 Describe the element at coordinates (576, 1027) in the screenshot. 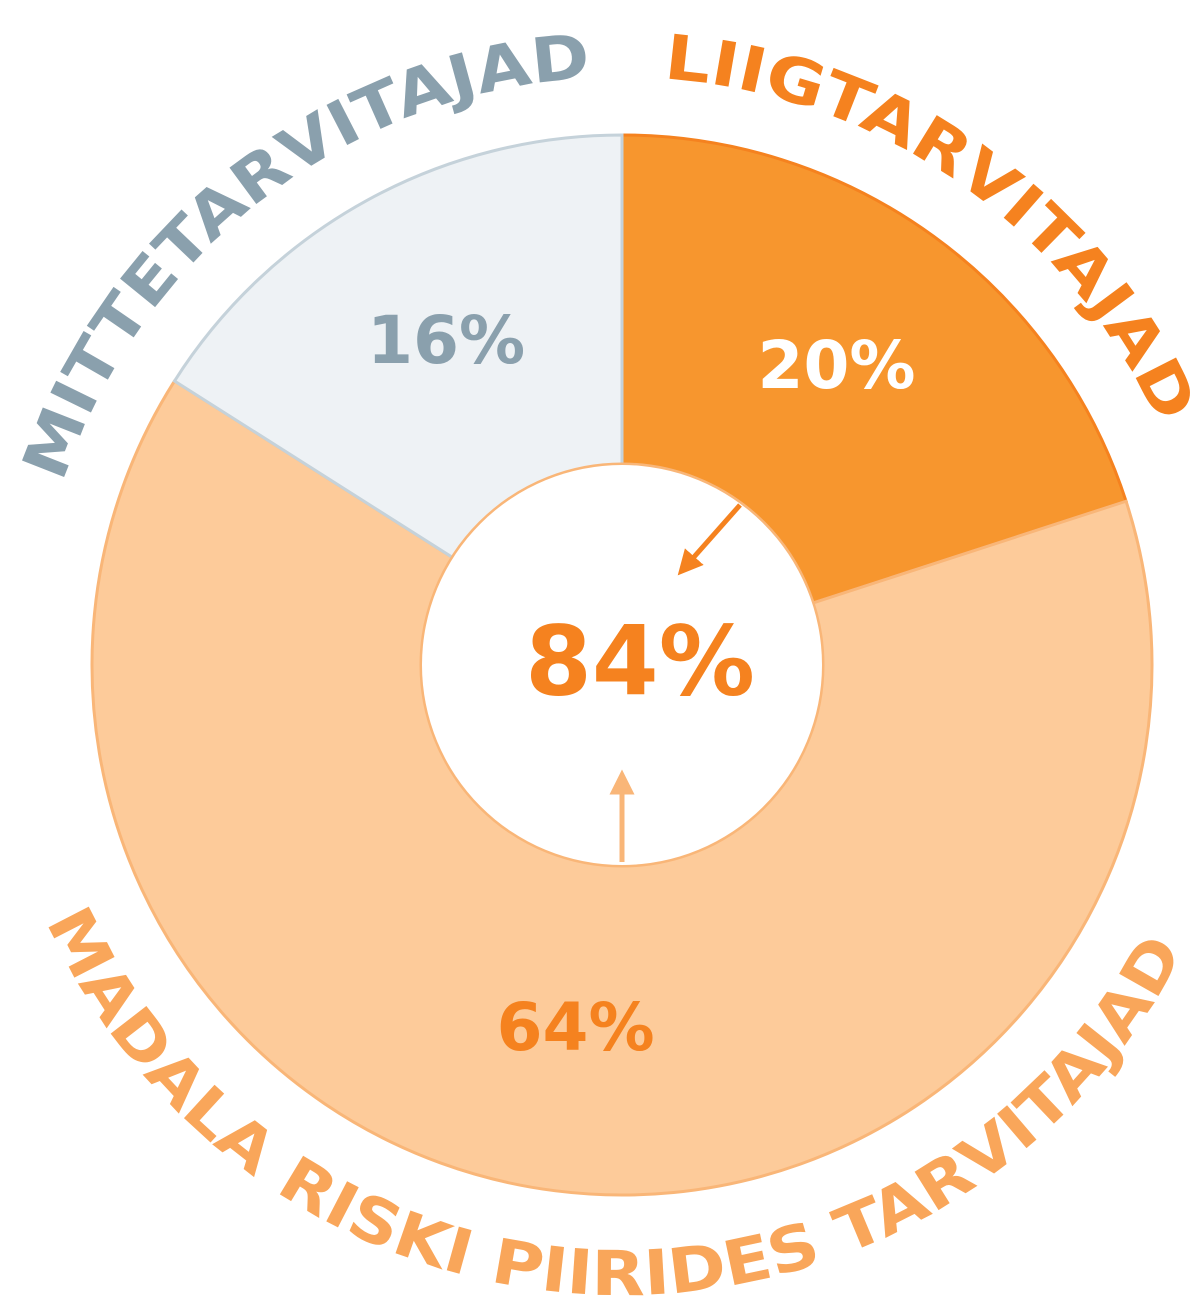

I see `value-label: 64%` at that location.